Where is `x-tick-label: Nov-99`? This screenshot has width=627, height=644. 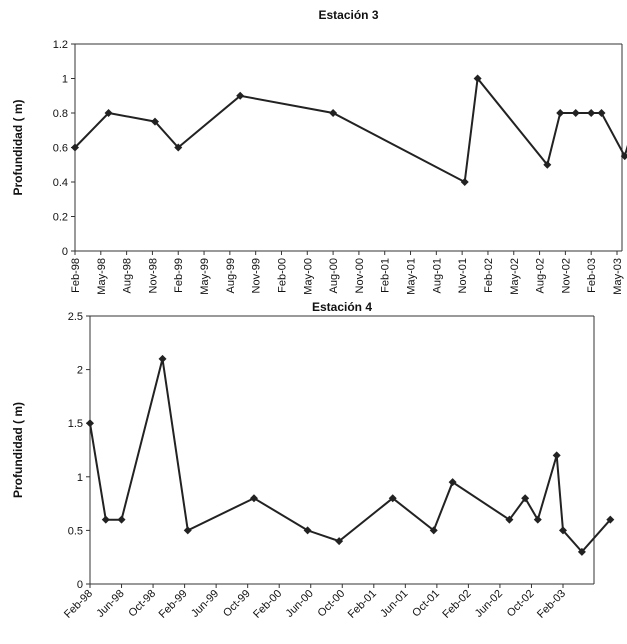 x-tick-label: Nov-99 is located at coordinates (257, 275).